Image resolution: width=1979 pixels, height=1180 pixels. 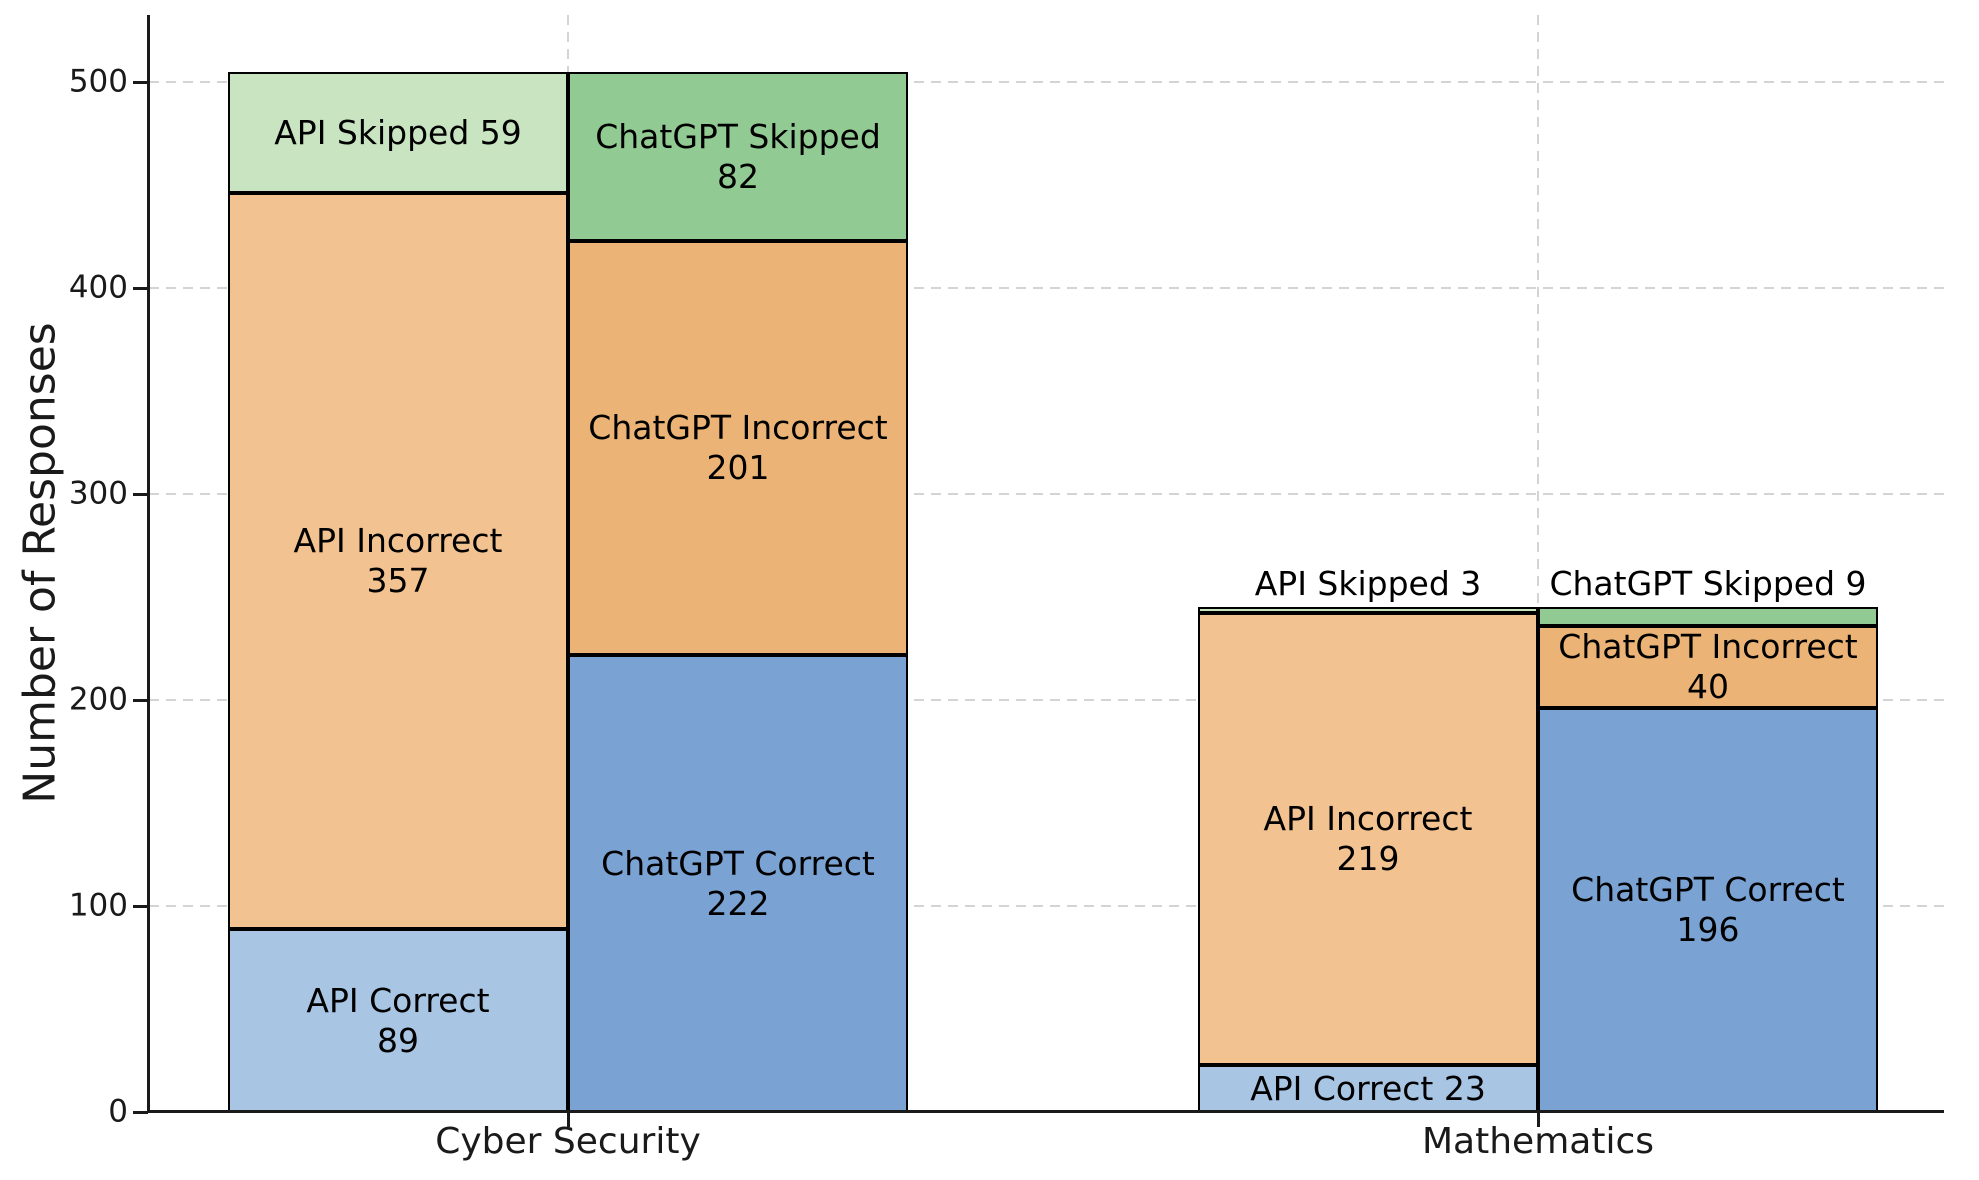 I want to click on bar-segment-label: ChatGPT Correct 222, so click(x=738, y=884).